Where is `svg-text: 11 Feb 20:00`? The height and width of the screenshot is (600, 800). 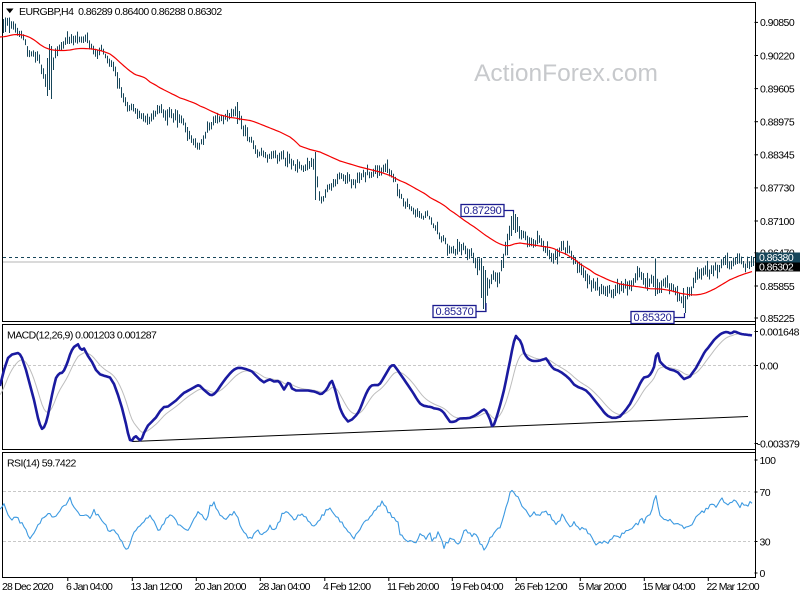
svg-text: 11 Feb 20:00 is located at coordinates (413, 587).